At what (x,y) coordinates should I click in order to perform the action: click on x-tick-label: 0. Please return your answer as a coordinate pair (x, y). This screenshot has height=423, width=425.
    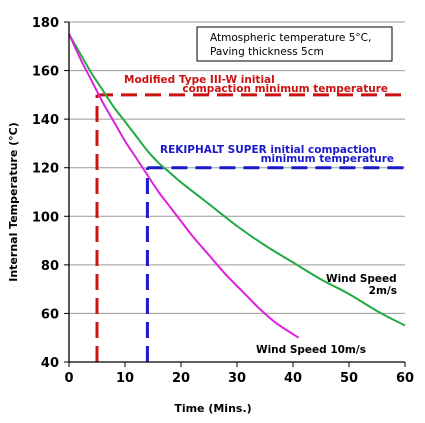
    Looking at the image, I should click on (68, 378).